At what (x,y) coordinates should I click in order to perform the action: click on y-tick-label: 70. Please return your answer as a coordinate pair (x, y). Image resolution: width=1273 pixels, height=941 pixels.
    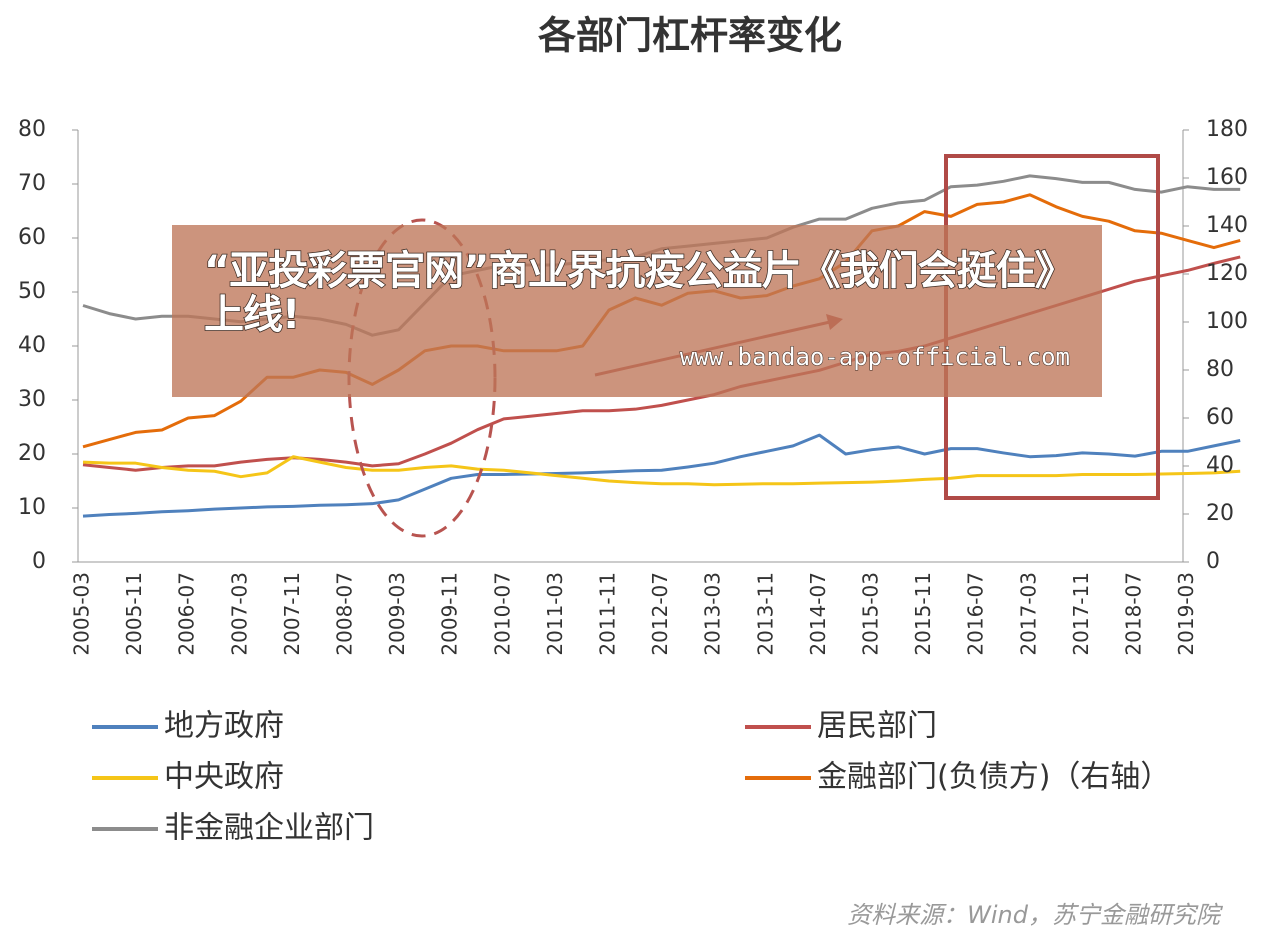
    Looking at the image, I should click on (32, 183).